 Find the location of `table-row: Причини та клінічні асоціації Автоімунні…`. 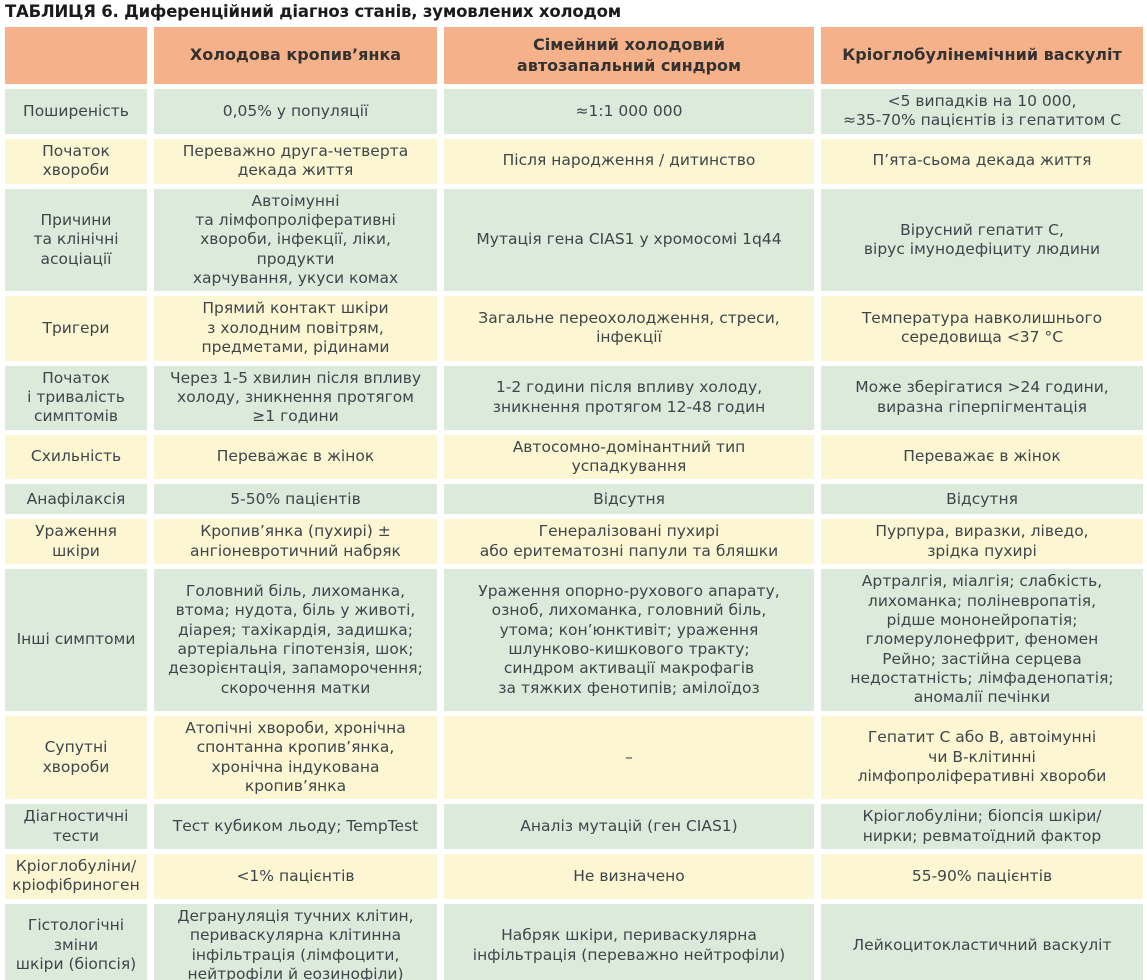

table-row: Причини та клінічні асоціації Автоімунні… is located at coordinates (576, 240).